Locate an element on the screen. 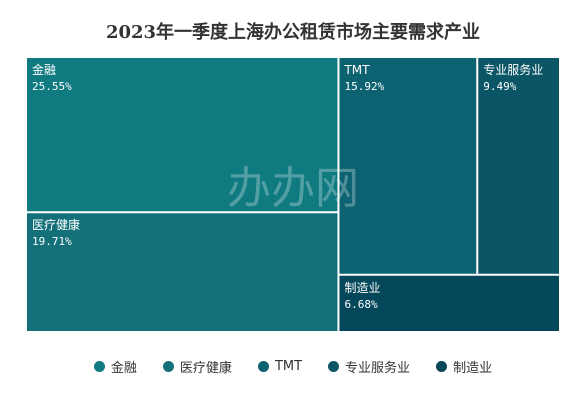 Image resolution: width=586 pixels, height=403 pixels. legend-item: 金融 is located at coordinates (115, 366).